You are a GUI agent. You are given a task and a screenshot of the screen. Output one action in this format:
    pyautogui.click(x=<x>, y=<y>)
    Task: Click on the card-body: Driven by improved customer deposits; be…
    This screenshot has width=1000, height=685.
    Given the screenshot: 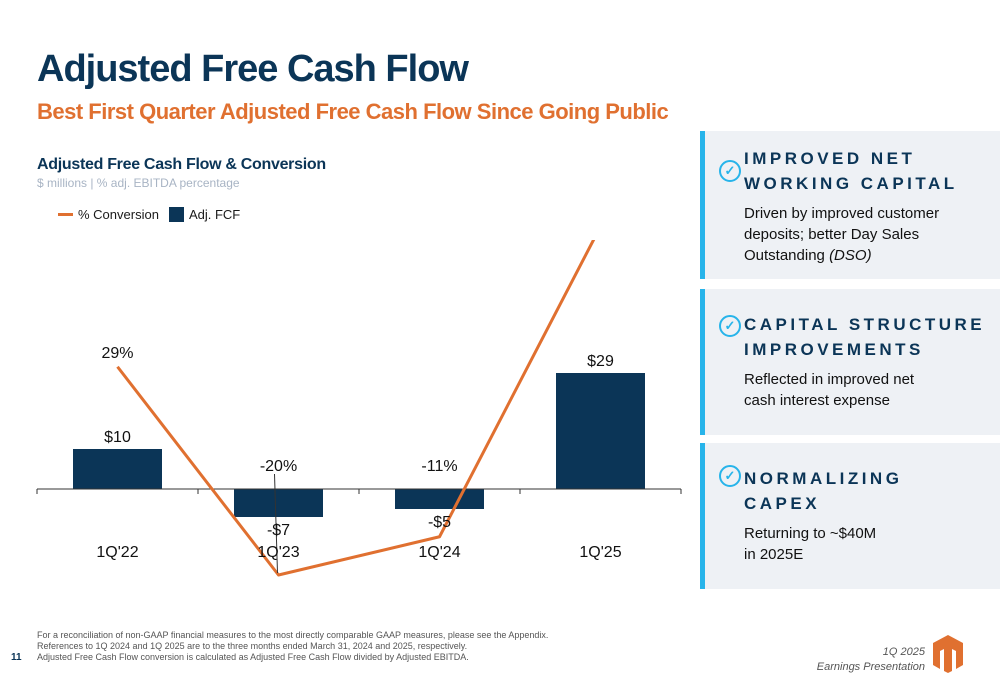 What is the action you would take?
    pyautogui.click(x=842, y=234)
    